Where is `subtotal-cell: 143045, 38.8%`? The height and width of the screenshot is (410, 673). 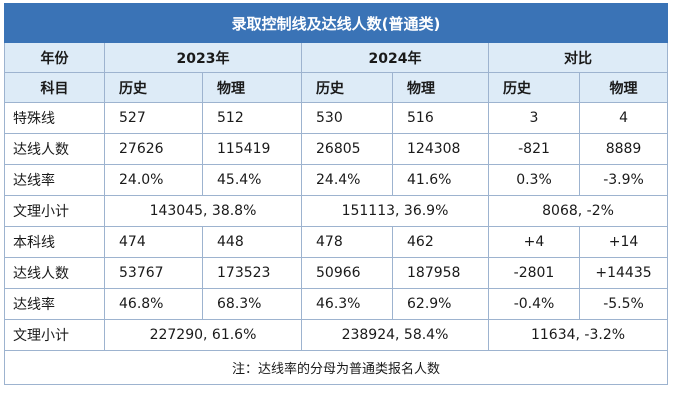
subtotal-cell: 143045, 38.8% is located at coordinates (203, 211).